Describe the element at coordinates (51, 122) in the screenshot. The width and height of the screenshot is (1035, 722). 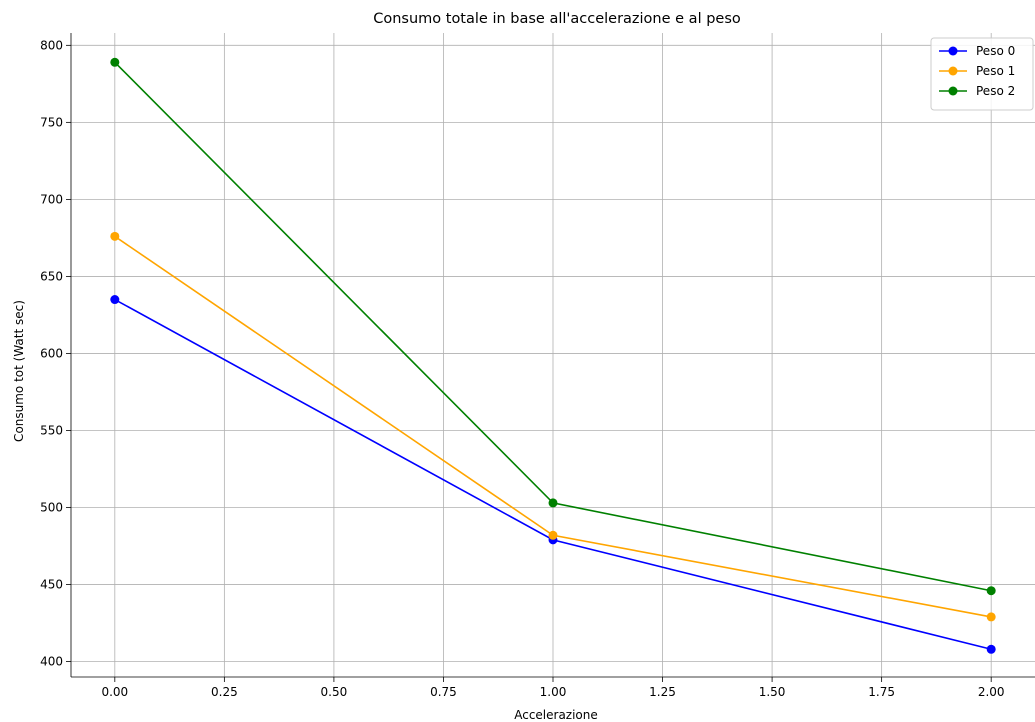
I see `y-tick-label: 750` at that location.